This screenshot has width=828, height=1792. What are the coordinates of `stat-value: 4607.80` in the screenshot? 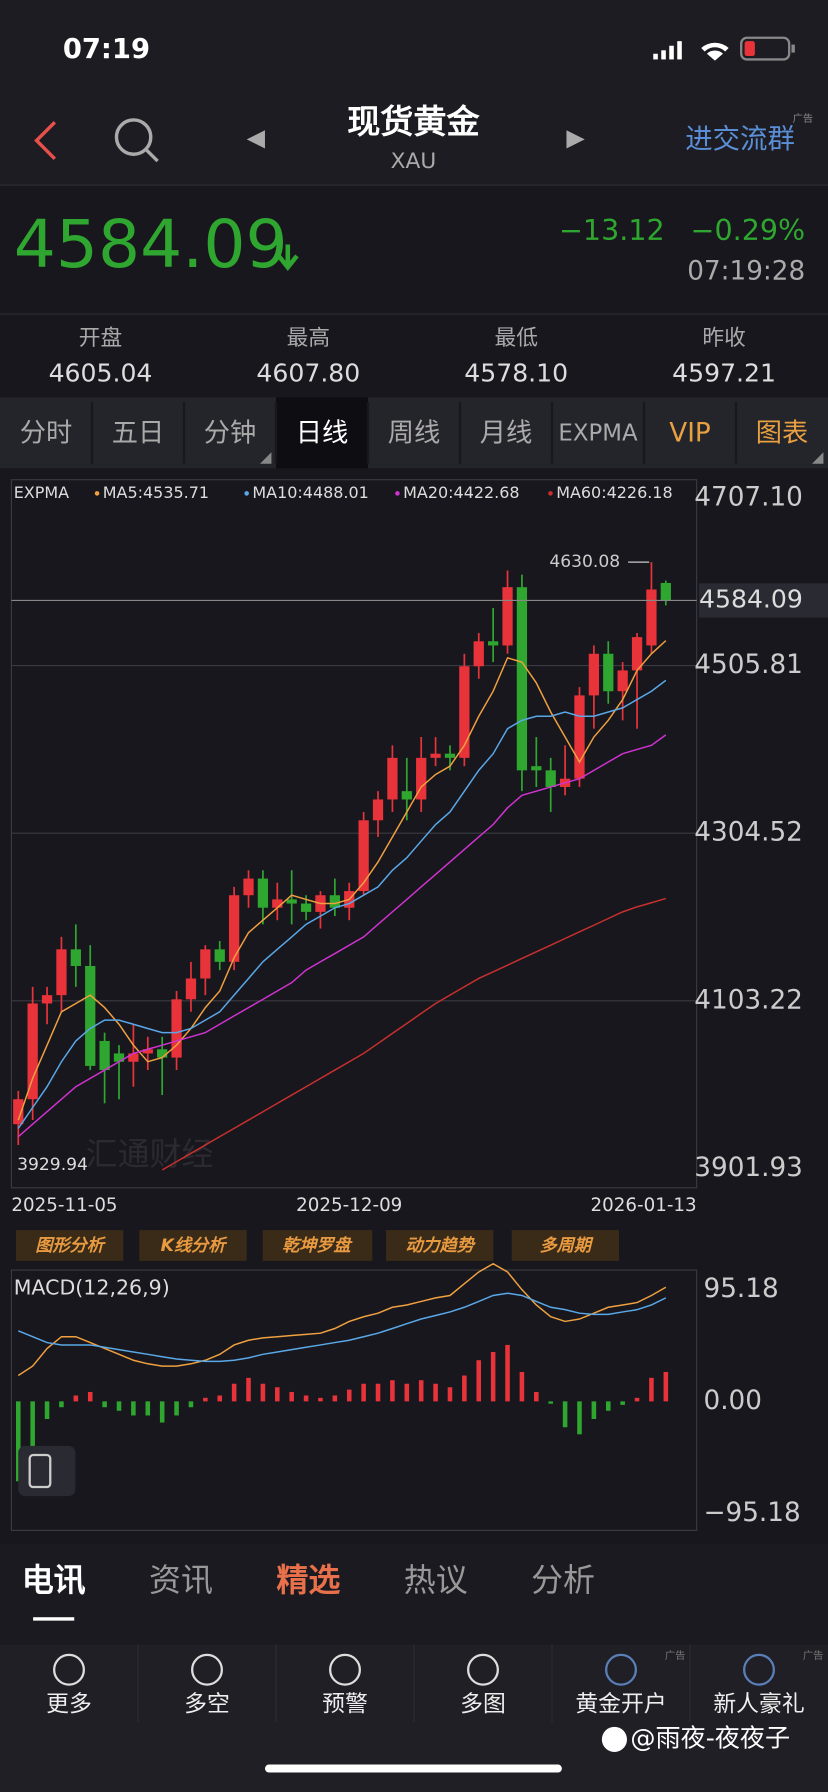 It's located at (308, 373).